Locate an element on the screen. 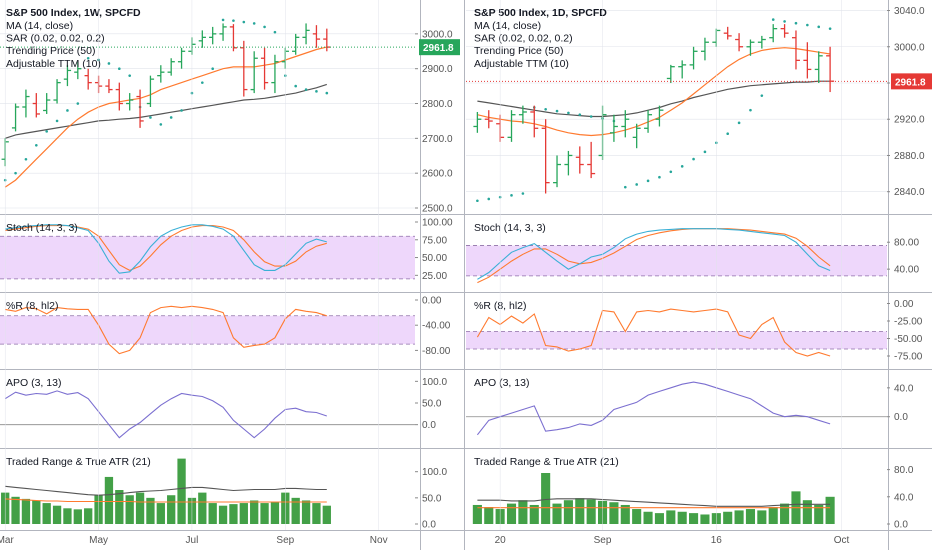  apo-line is located at coordinates (653, 408).